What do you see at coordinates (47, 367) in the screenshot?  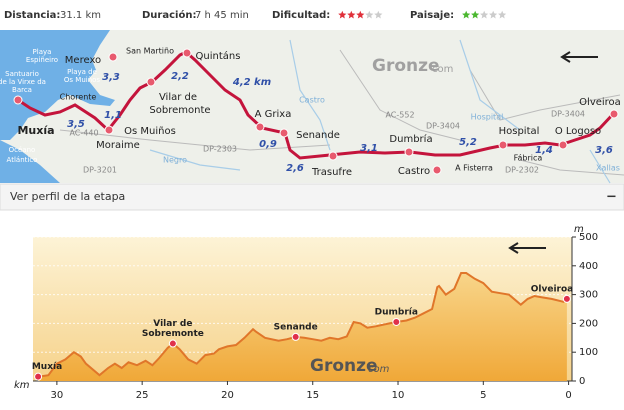 I see `waypoint-label: Muxía` at bounding box center [47, 367].